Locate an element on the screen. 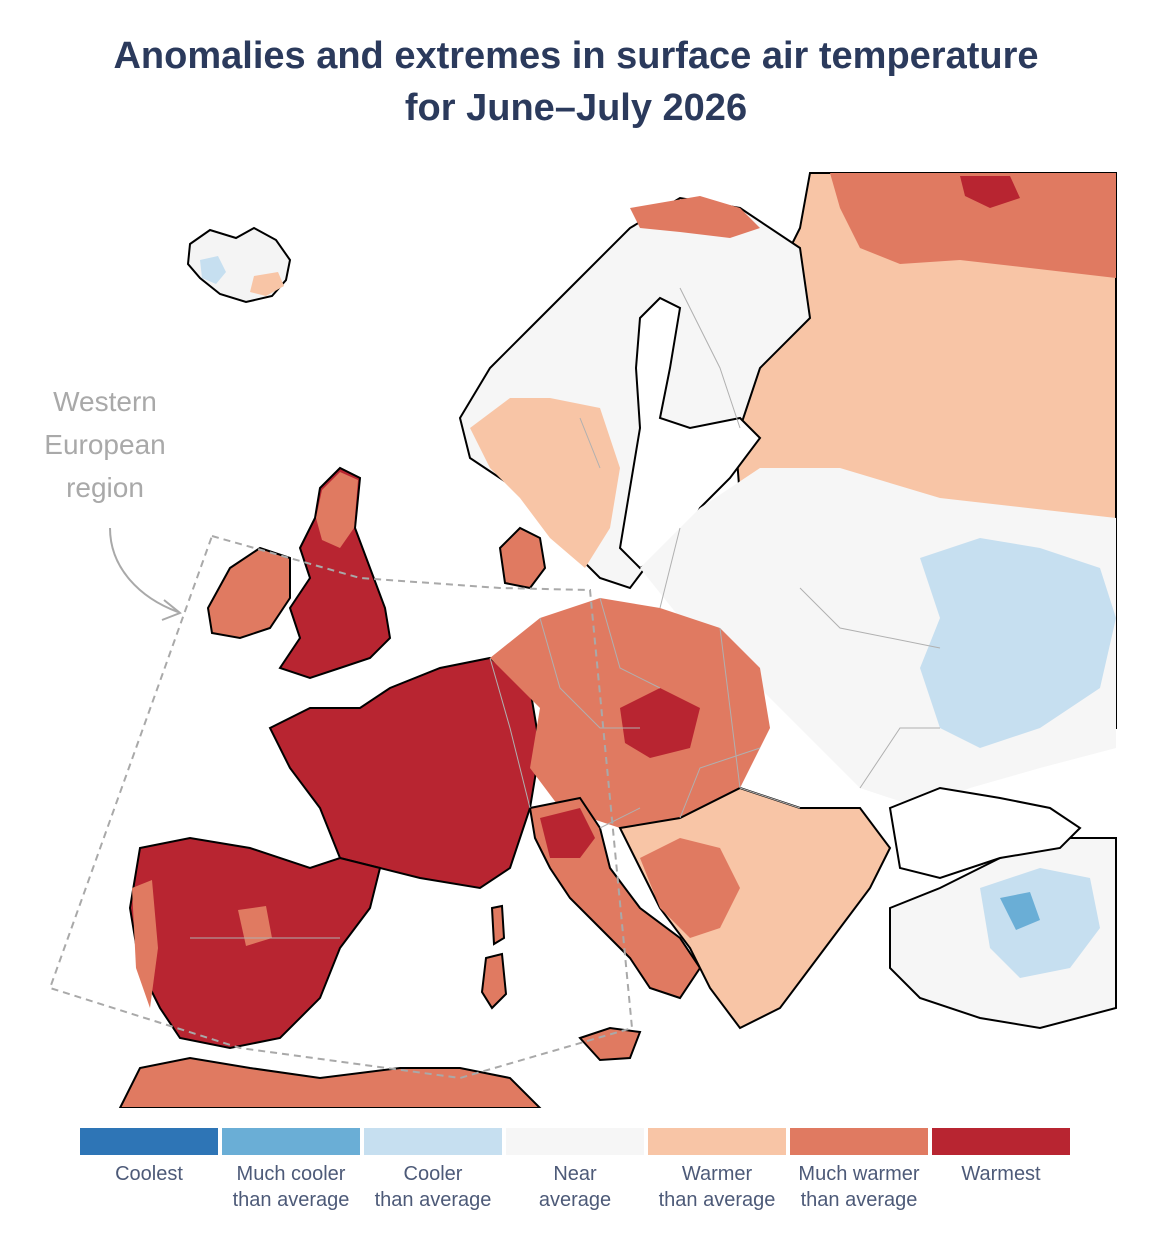 The height and width of the screenshot is (1244, 1152). legend-near-average: Near average is located at coordinates (575, 1170).